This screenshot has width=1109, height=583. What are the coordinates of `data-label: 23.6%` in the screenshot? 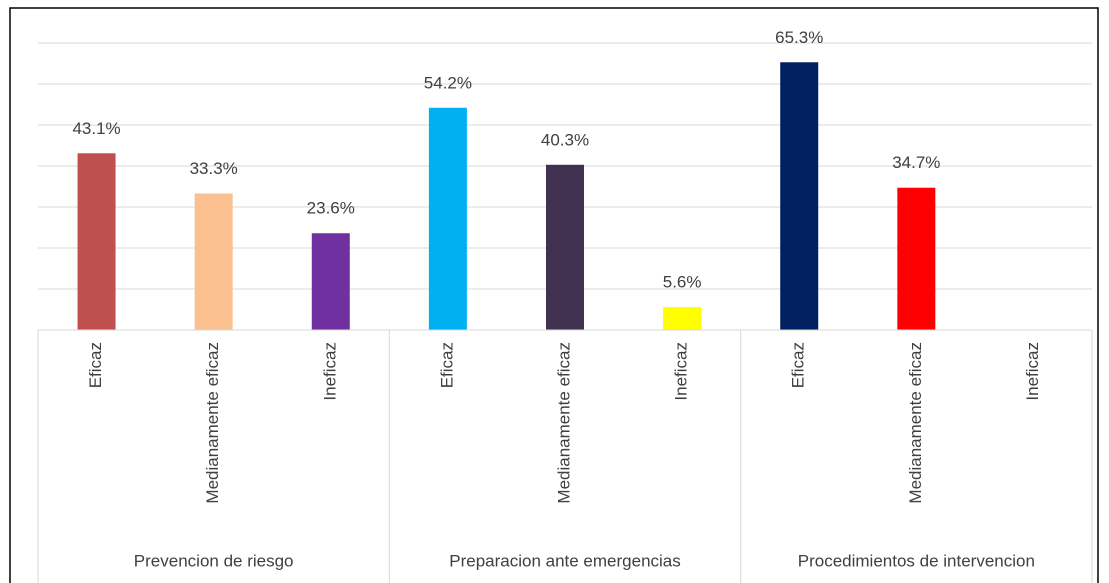 It's located at (331, 208).